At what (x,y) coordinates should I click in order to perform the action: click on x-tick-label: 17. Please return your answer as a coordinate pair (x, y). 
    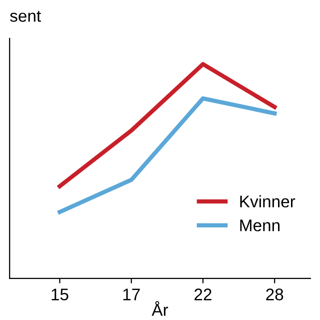
    Looking at the image, I should click on (131, 294).